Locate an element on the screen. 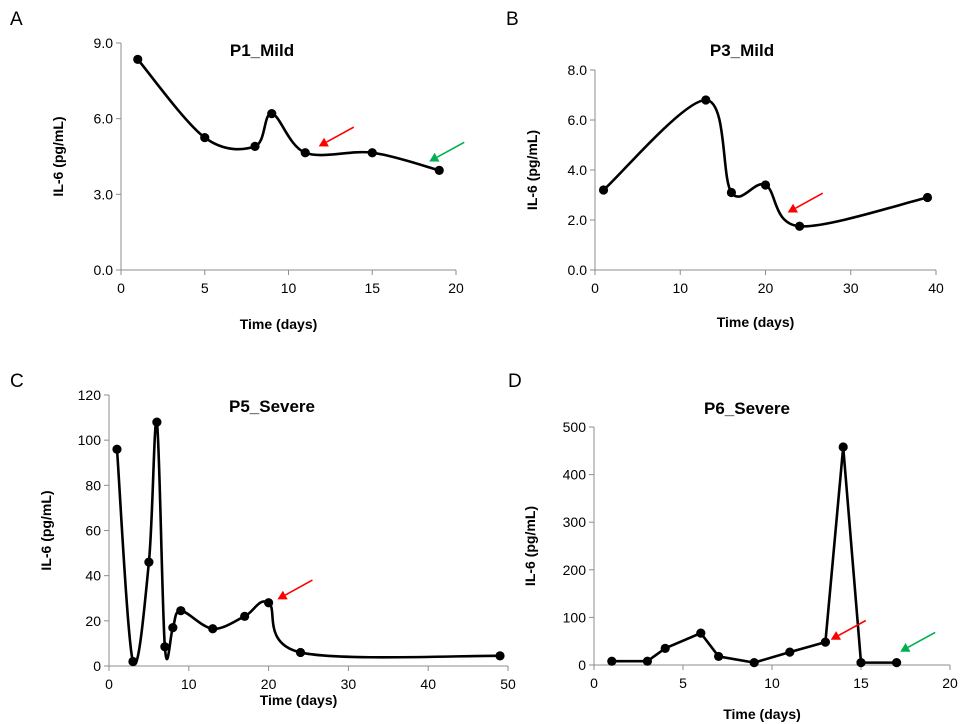 The width and height of the screenshot is (963, 724). panel-letter: A is located at coordinates (16, 19).